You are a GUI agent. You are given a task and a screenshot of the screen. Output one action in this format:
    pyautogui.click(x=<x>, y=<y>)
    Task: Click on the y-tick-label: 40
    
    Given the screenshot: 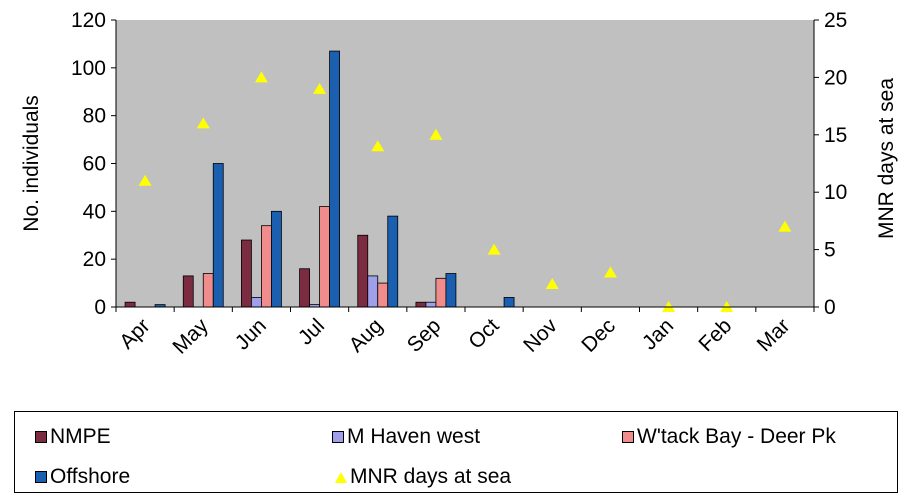 What is the action you would take?
    pyautogui.click(x=94, y=211)
    